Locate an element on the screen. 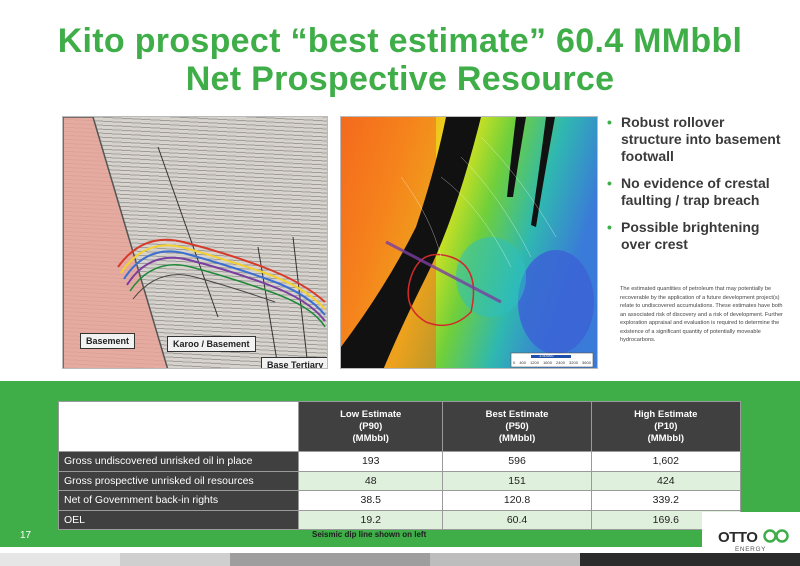  header-line: (P50) is located at coordinates (517, 426).